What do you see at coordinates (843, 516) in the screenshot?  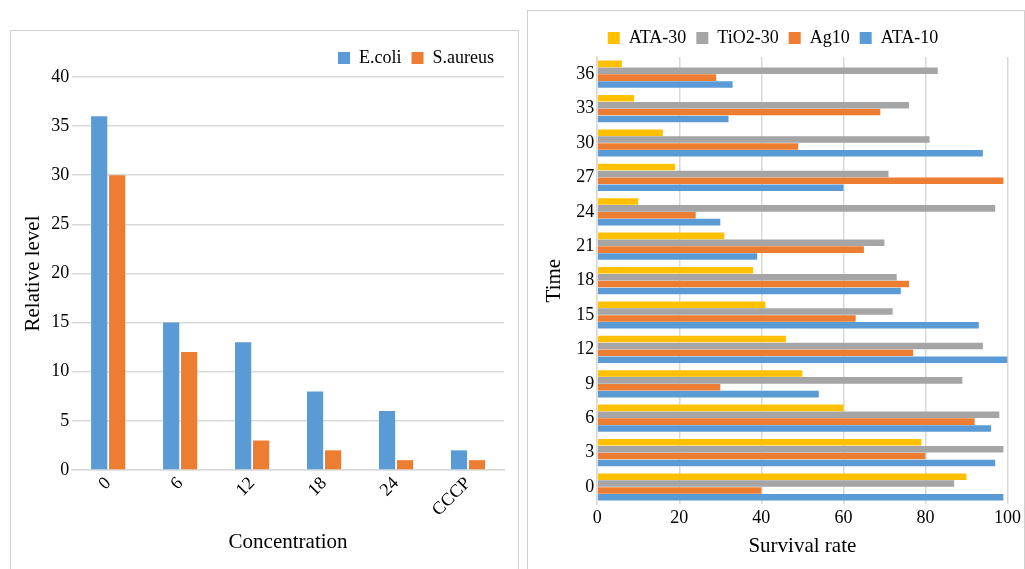 I see `x-tick-label: 60` at bounding box center [843, 516].